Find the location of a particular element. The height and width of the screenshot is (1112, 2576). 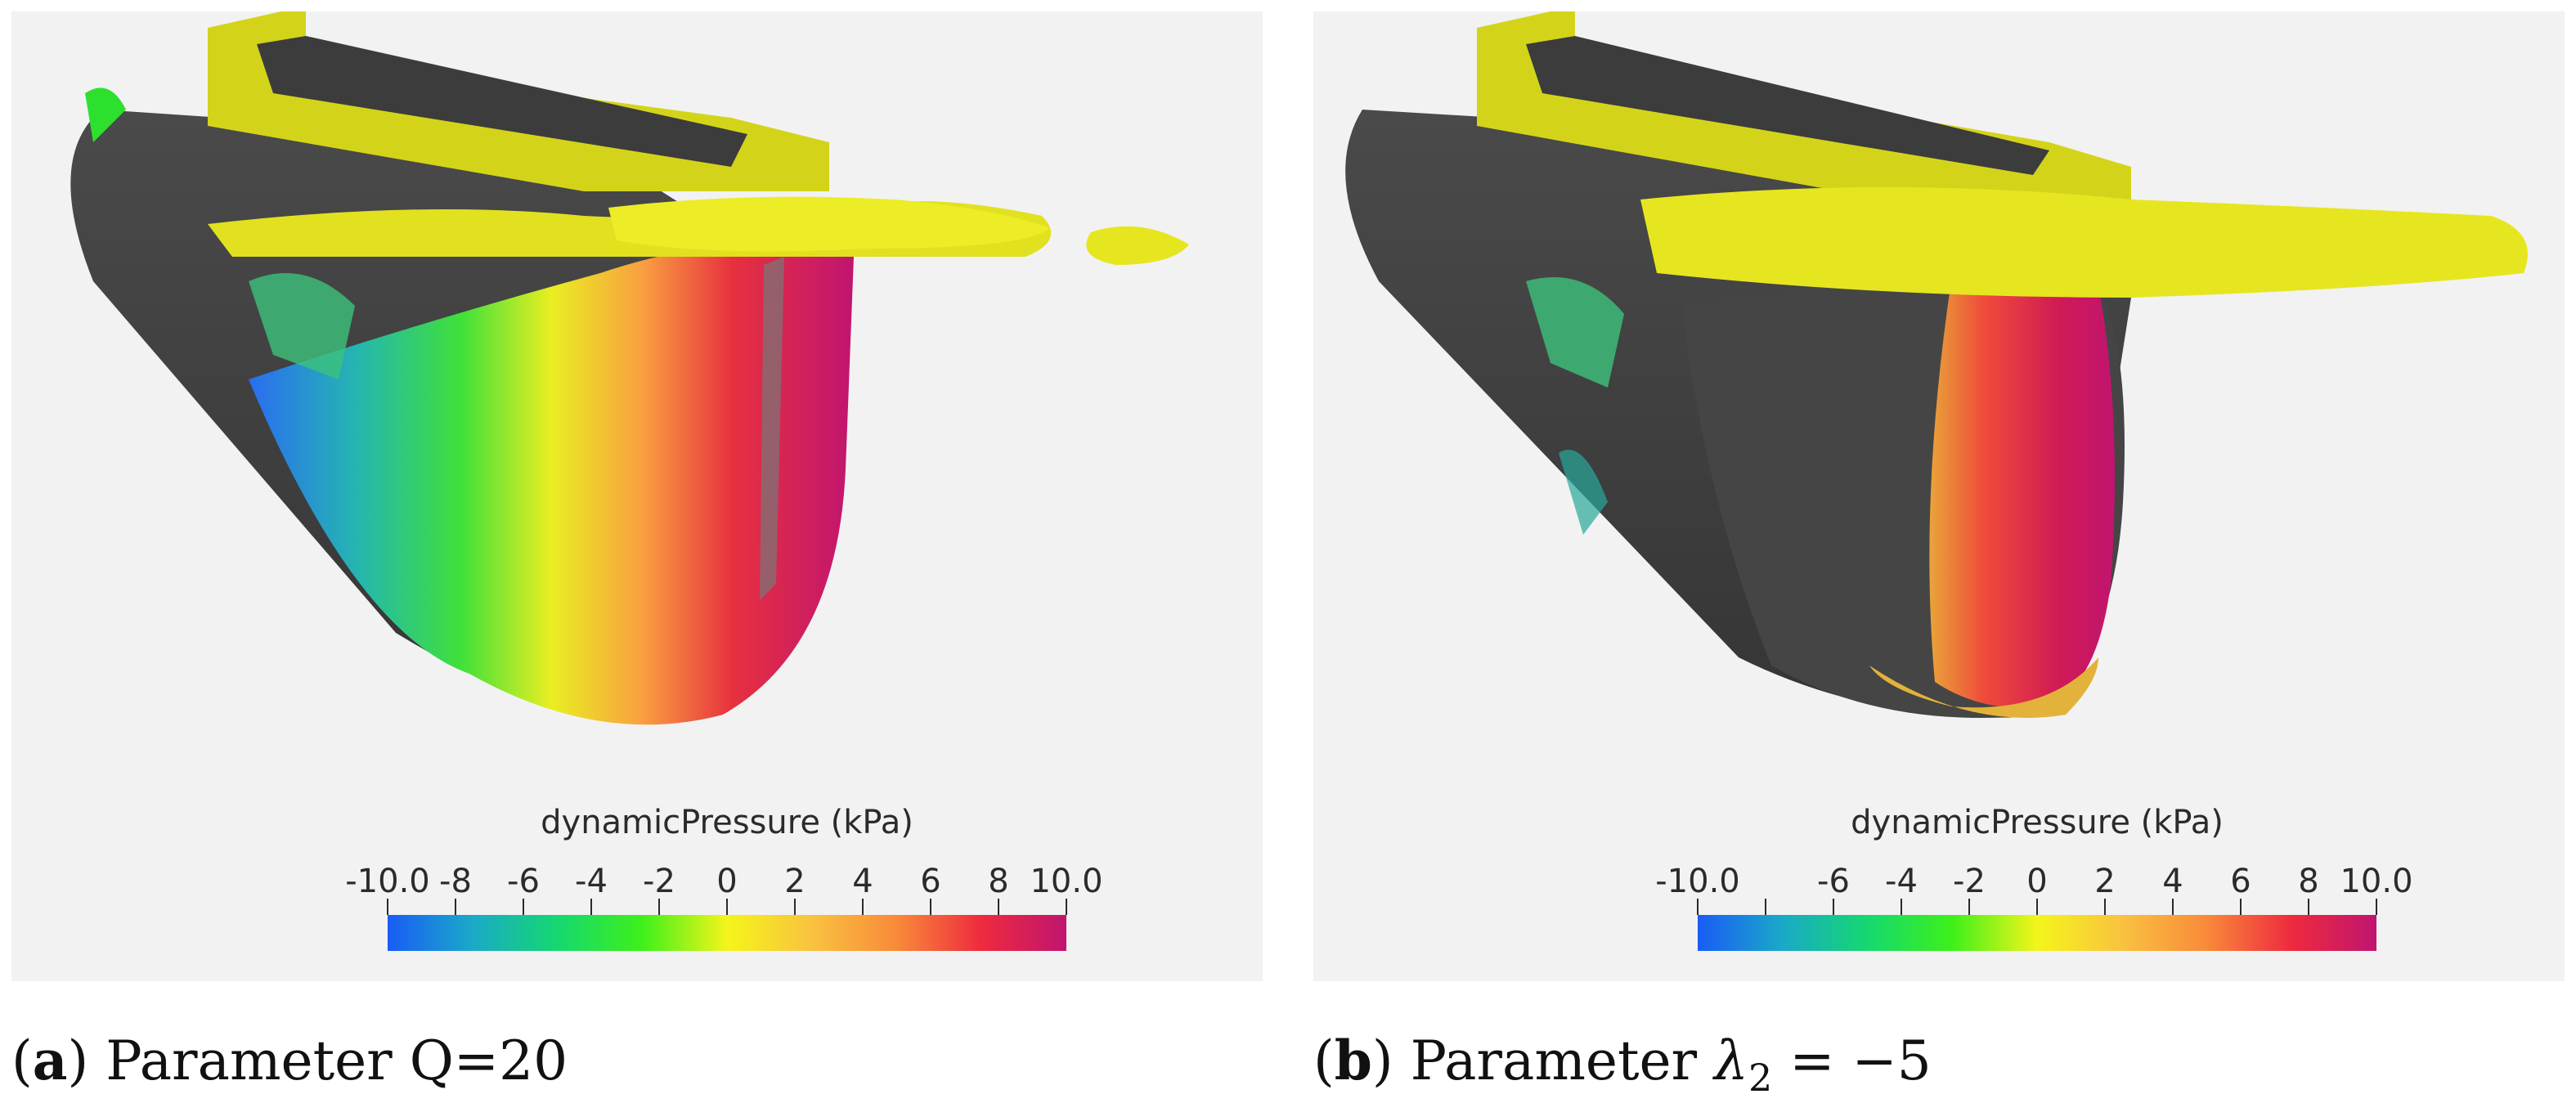

vortex-sheet is located at coordinates (2084, 242).